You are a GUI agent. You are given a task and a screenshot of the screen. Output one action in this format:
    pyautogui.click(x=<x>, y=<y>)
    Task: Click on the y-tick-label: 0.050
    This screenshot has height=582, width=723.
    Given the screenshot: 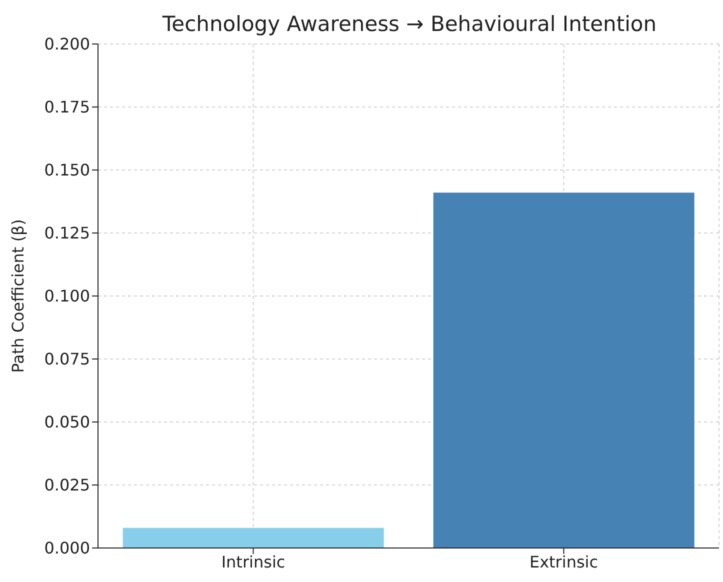 What is the action you would take?
    pyautogui.click(x=67, y=422)
    